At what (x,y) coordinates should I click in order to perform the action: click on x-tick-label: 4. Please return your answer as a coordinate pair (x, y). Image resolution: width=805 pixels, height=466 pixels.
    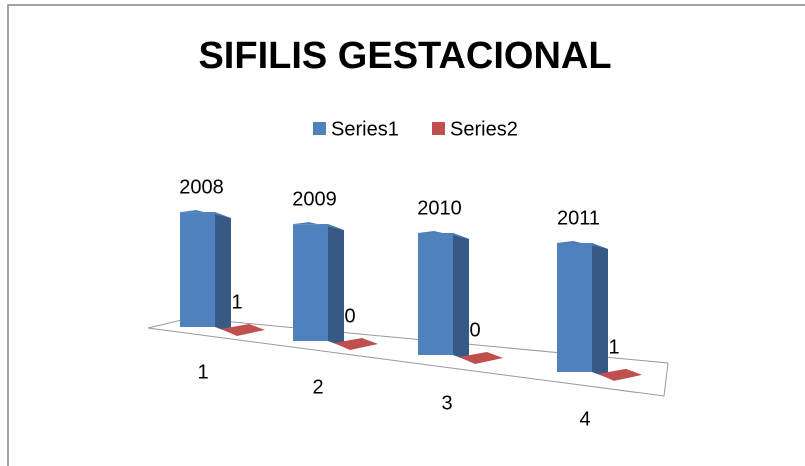
    Looking at the image, I should click on (584, 419).